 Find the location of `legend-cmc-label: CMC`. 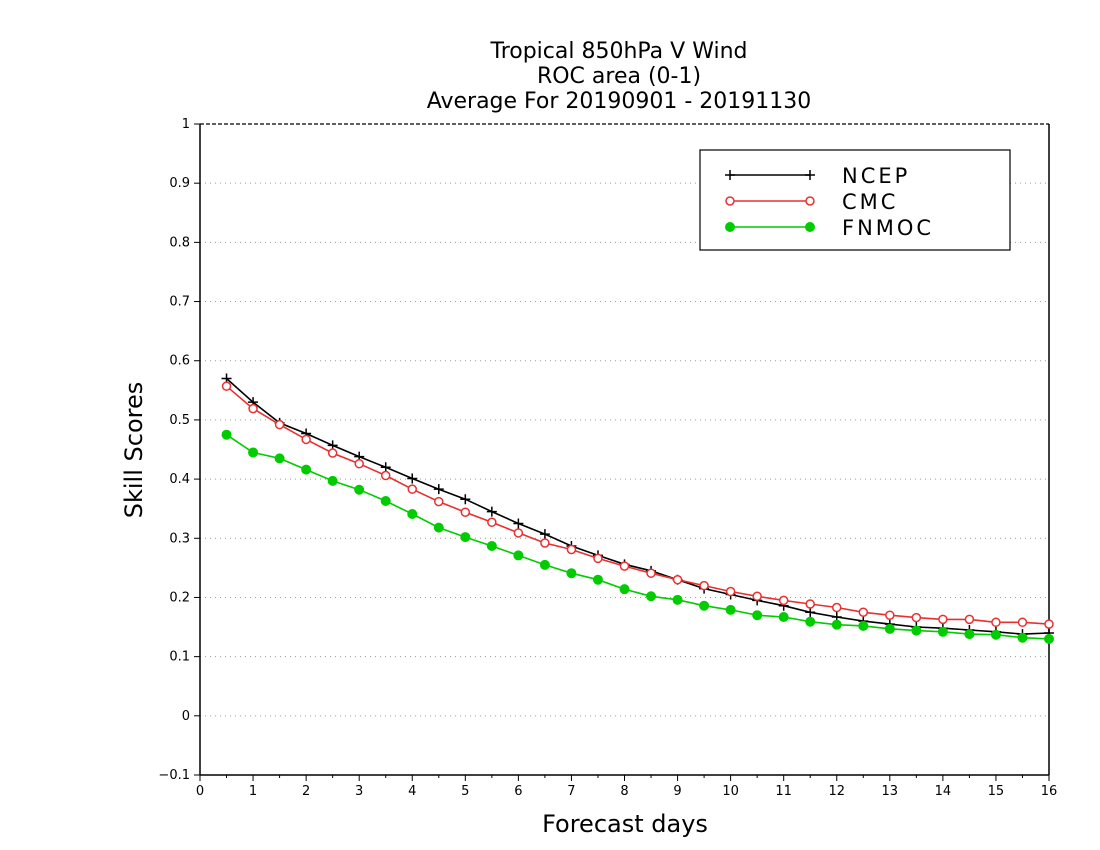

legend-cmc-label: CMC is located at coordinates (870, 202).